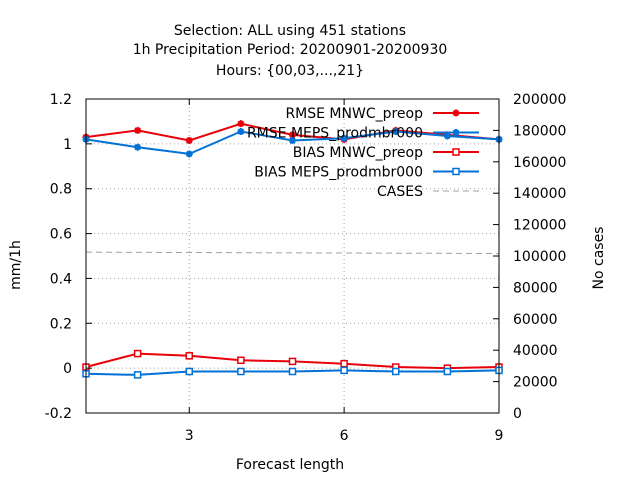 The width and height of the screenshot is (640, 480). What do you see at coordinates (400, 192) in the screenshot?
I see `legend-label: CASES` at bounding box center [400, 192].